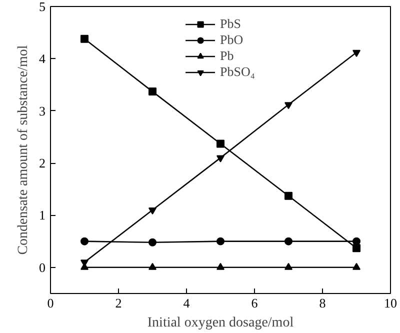 Image resolution: width=400 pixels, height=333 pixels. I want to click on y-tick-label: 5, so click(42, 7).